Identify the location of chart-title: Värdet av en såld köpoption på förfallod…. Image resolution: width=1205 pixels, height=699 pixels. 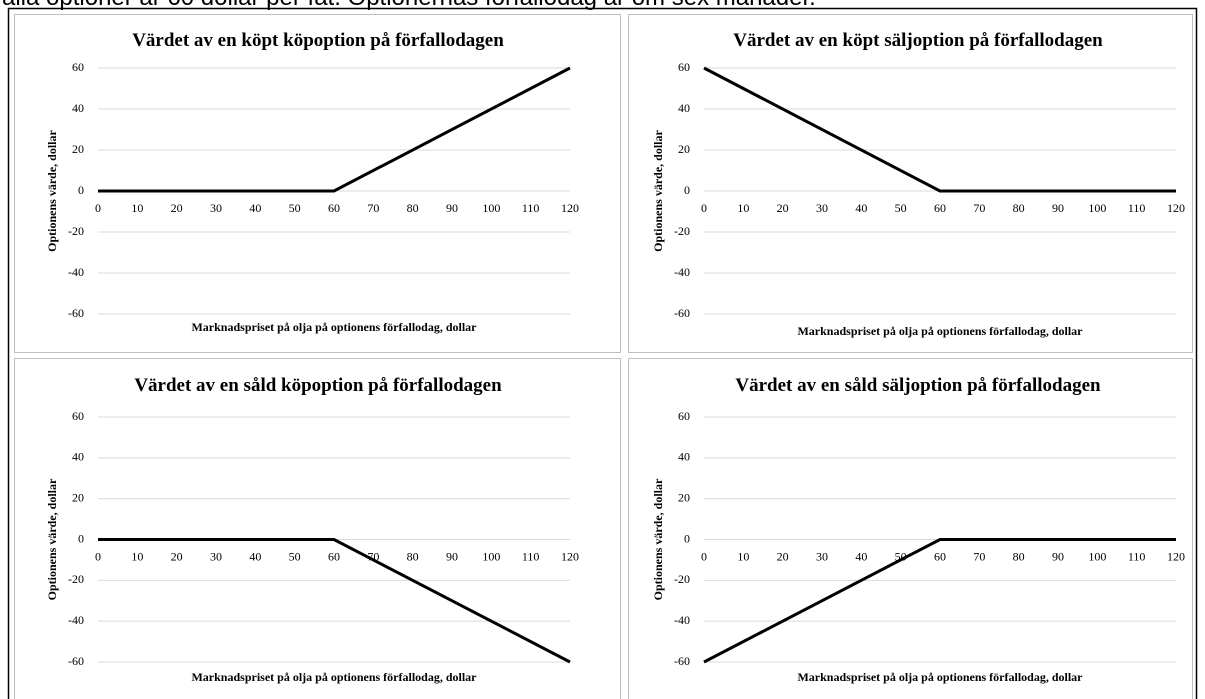
(318, 385).